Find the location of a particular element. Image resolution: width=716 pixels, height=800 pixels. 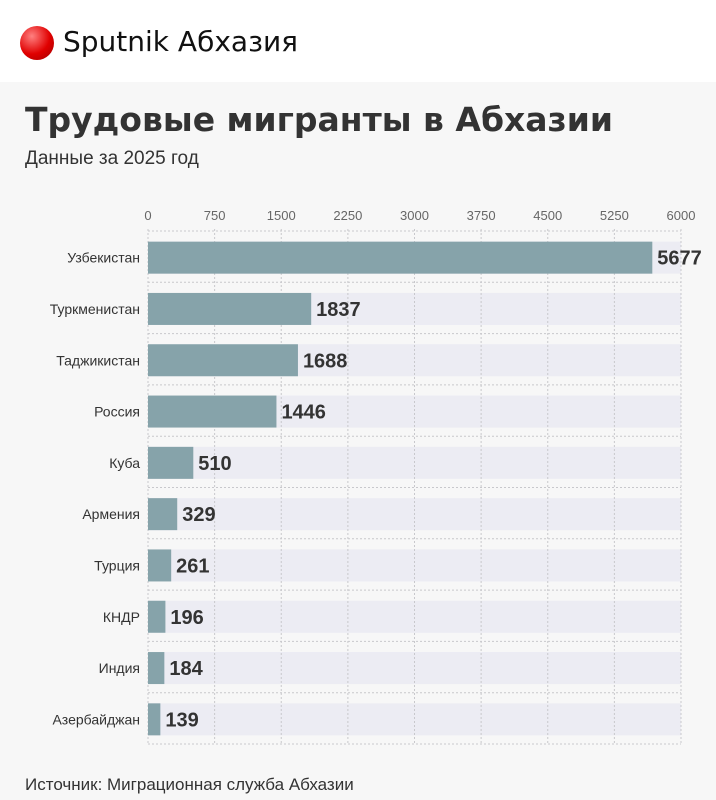

category-label: Таджикистан is located at coordinates (98, 360).